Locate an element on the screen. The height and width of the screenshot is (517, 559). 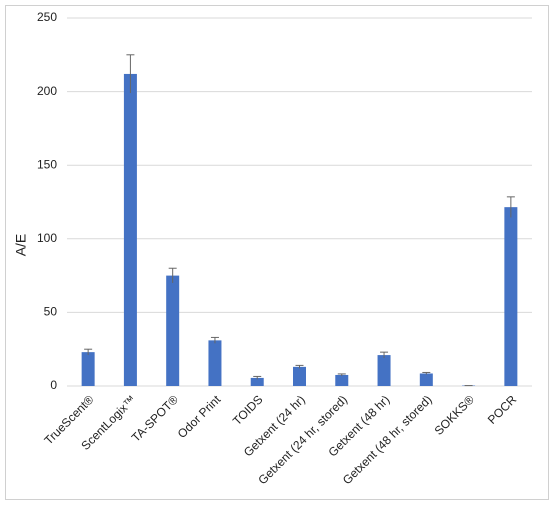
y-tick-label: 250 is located at coordinates (47, 17).